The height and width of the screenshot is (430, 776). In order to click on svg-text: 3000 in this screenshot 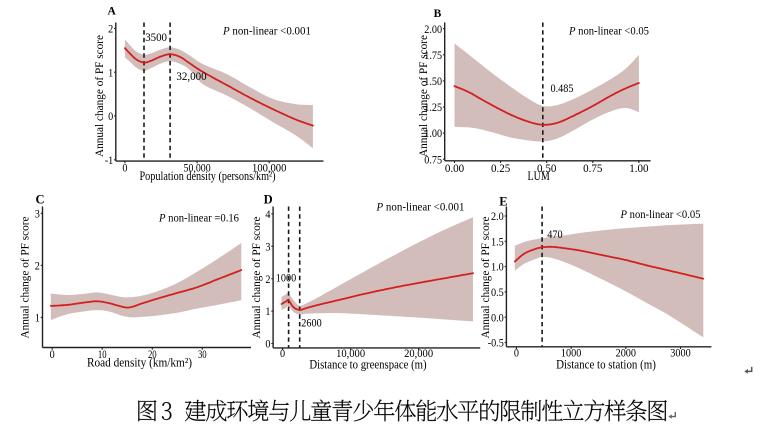, I will do `click(680, 353)`.